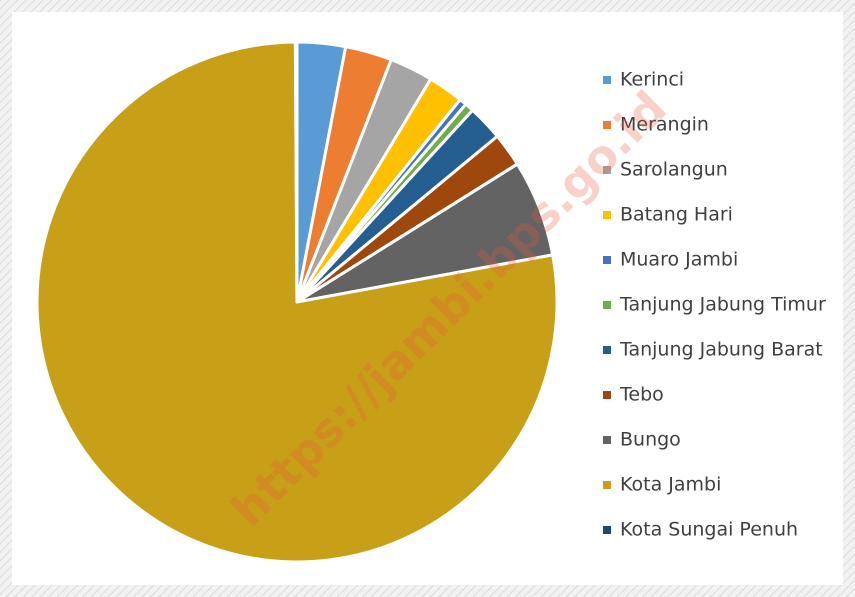 The height and width of the screenshot is (597, 855). I want to click on pie-slice, so click(296, 172).